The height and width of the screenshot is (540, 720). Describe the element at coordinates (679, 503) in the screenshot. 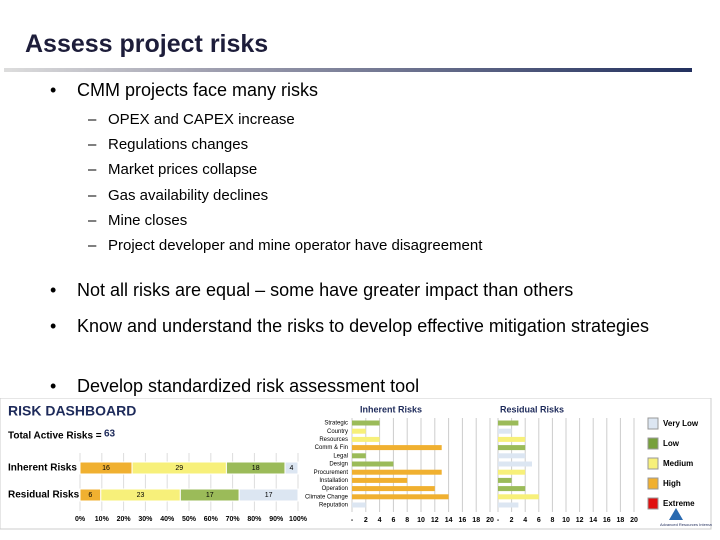

I see `legend-label: Extreme` at that location.